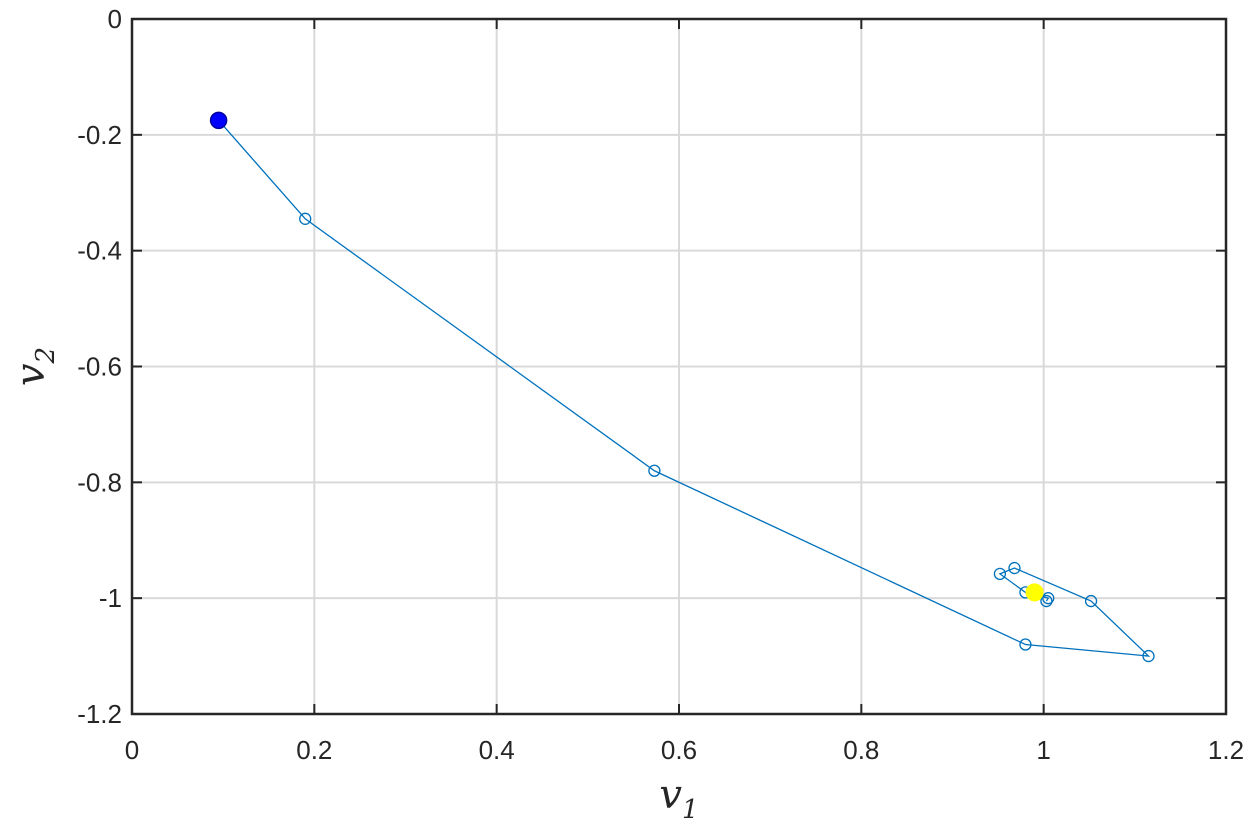 The height and width of the screenshot is (828, 1250). Describe the element at coordinates (115, 19) in the screenshot. I see `y-tick-label: 0` at that location.